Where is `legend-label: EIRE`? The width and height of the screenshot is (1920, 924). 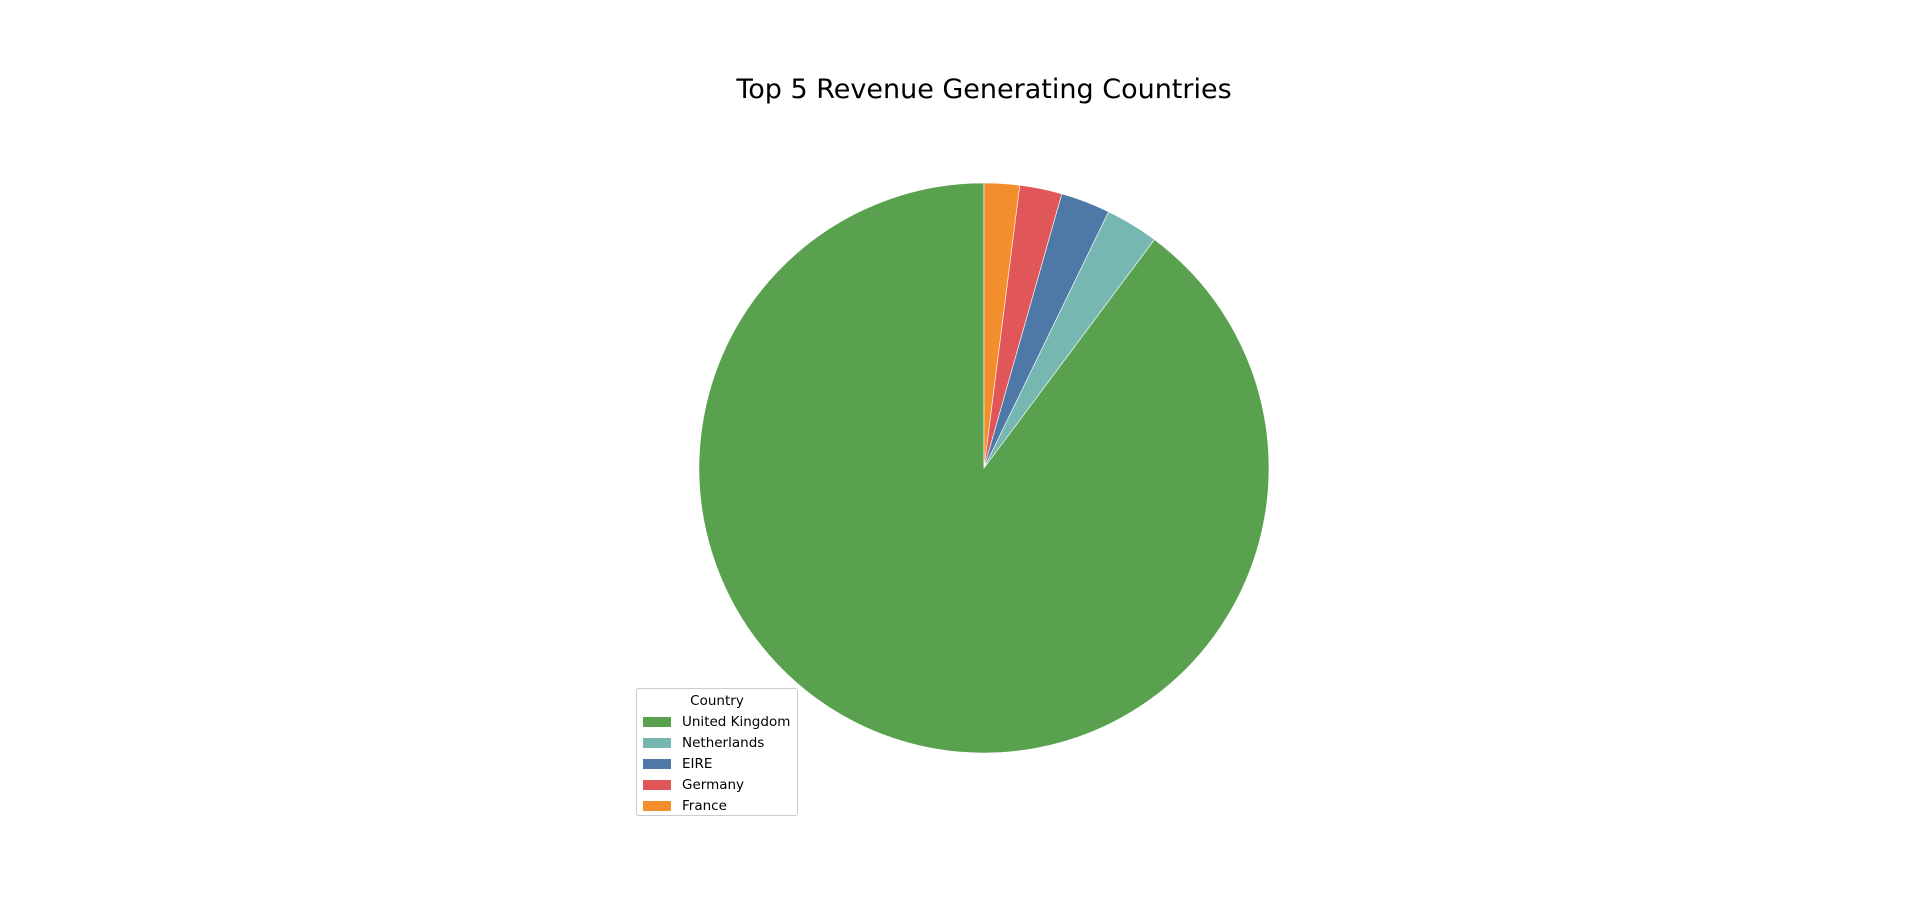
legend-label: EIRE is located at coordinates (697, 763).